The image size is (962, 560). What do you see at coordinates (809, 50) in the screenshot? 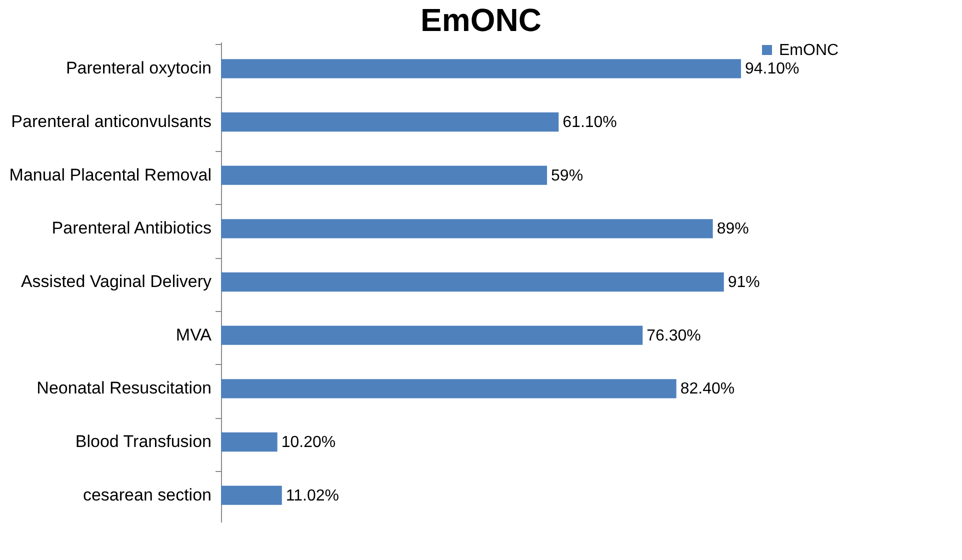
I see `legend-label: EmONC` at bounding box center [809, 50].